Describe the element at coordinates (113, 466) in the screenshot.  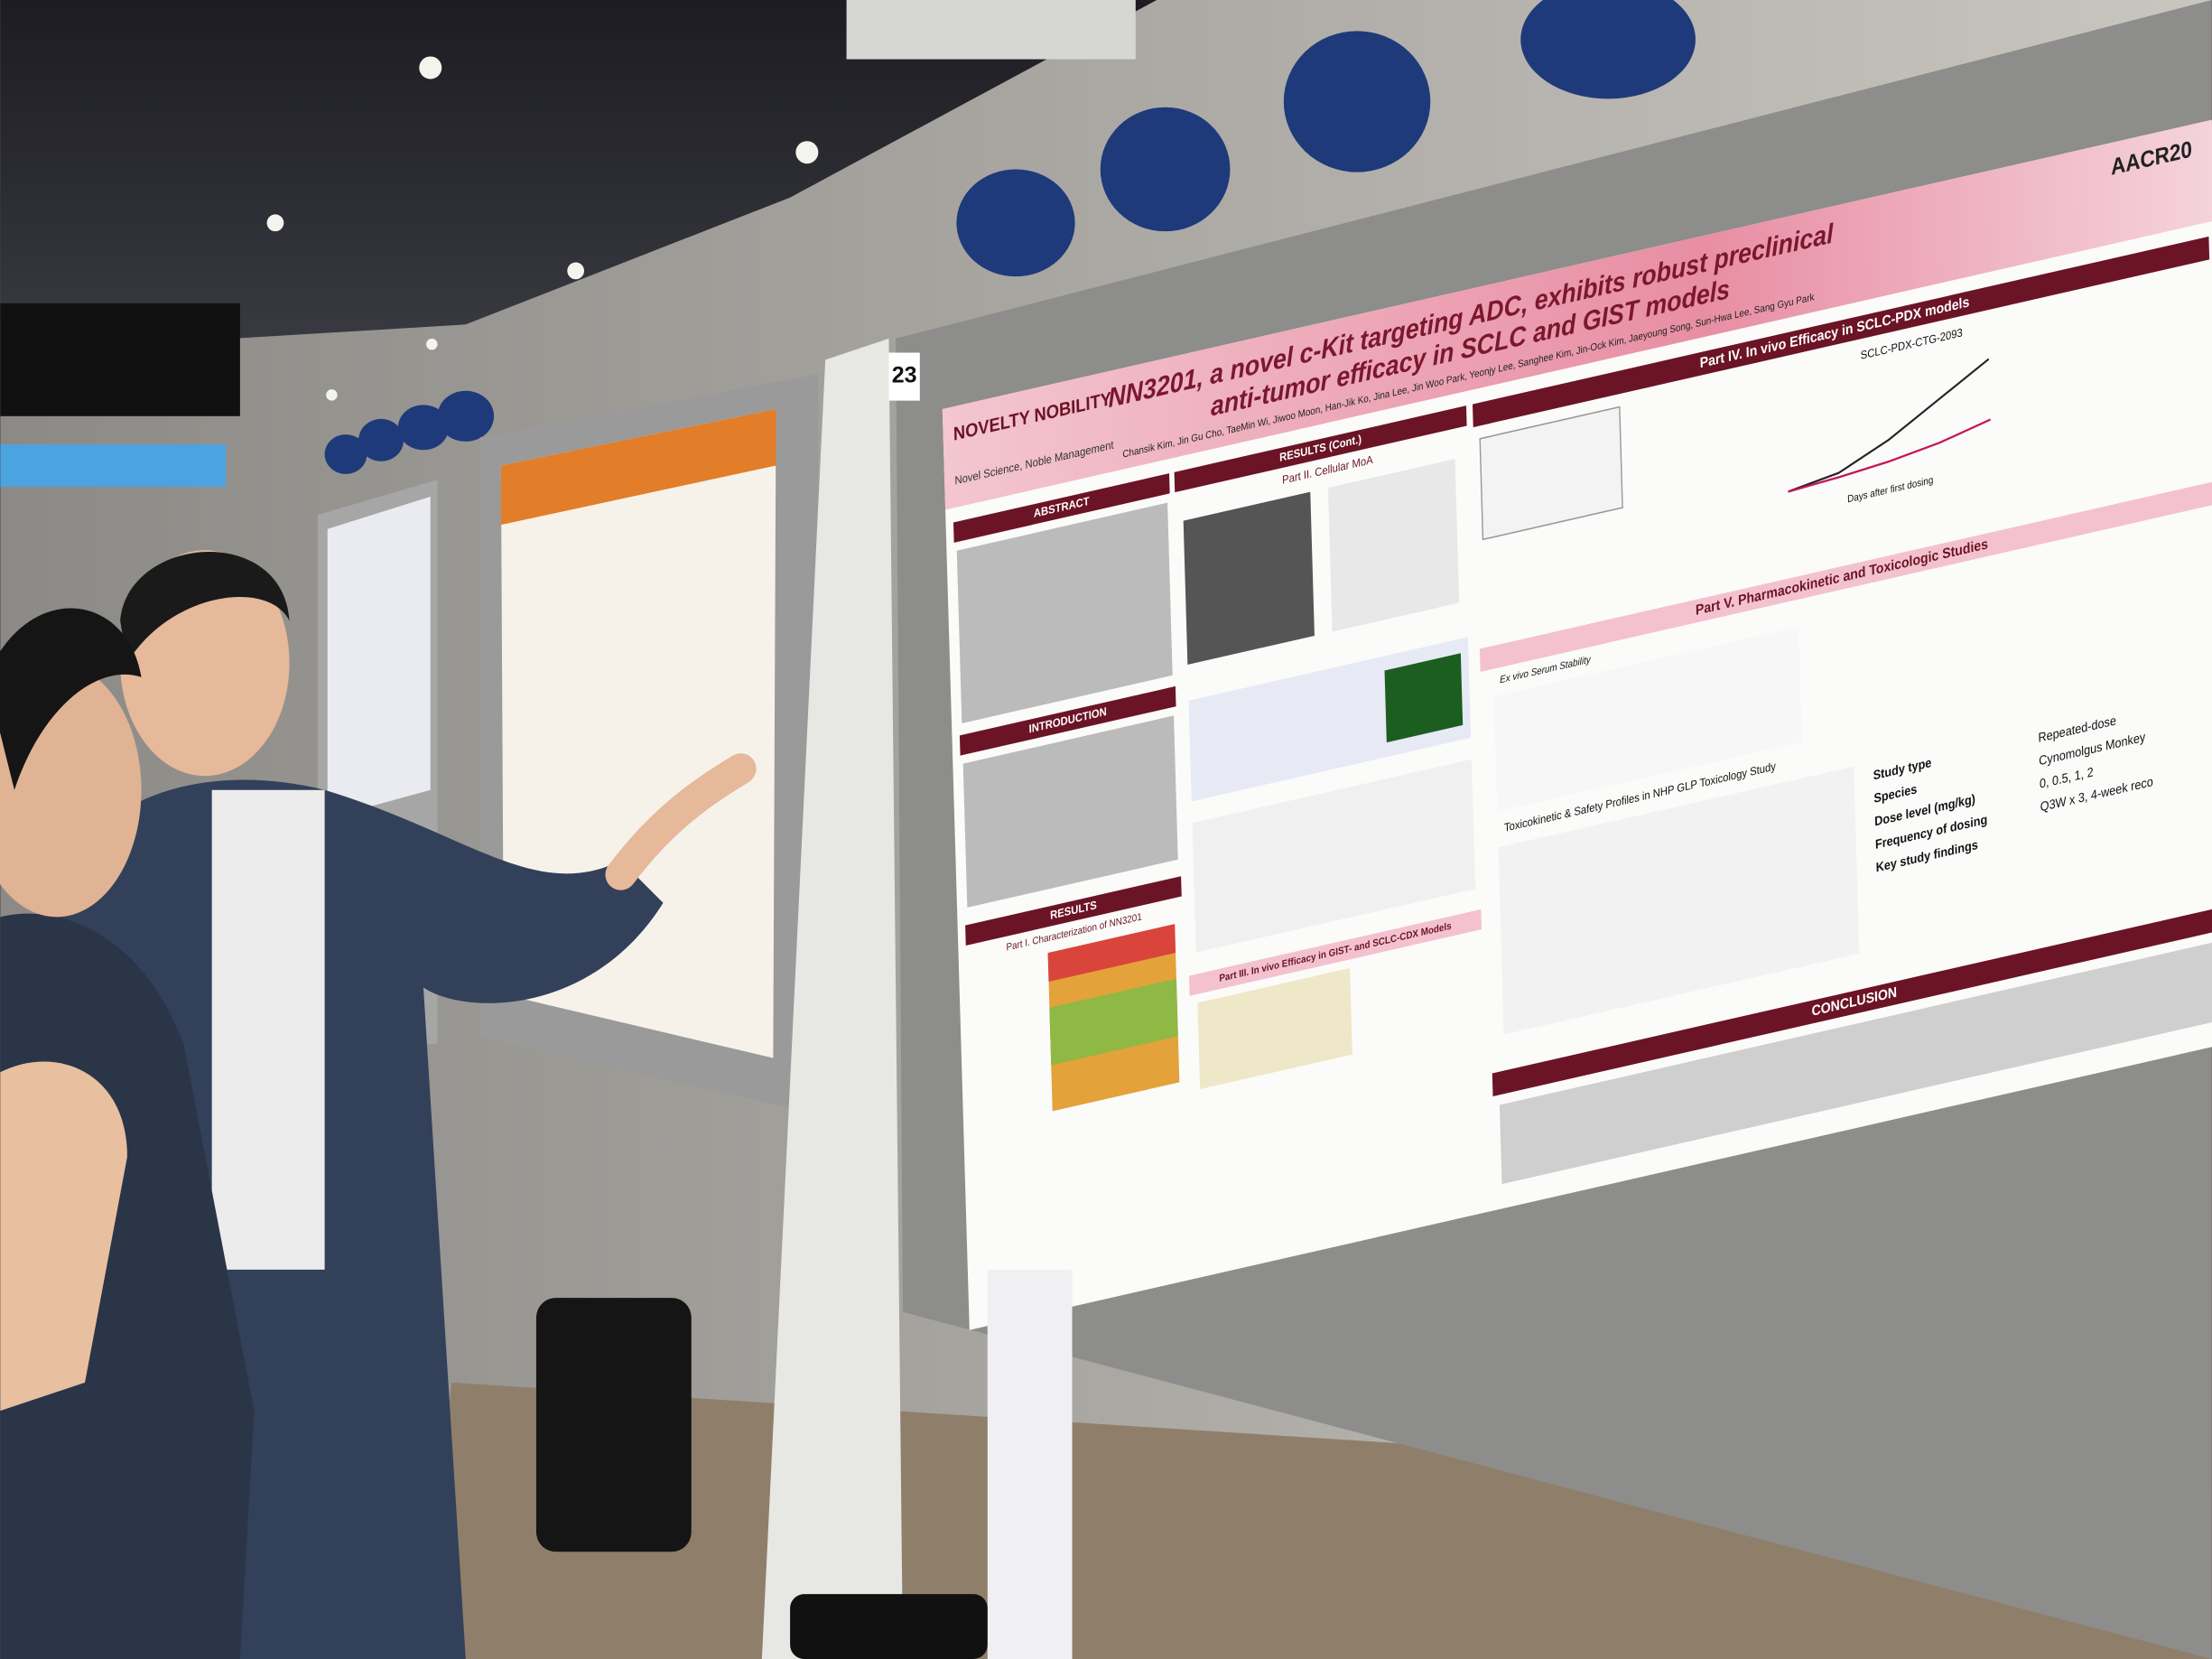
I see `blue-sign` at that location.